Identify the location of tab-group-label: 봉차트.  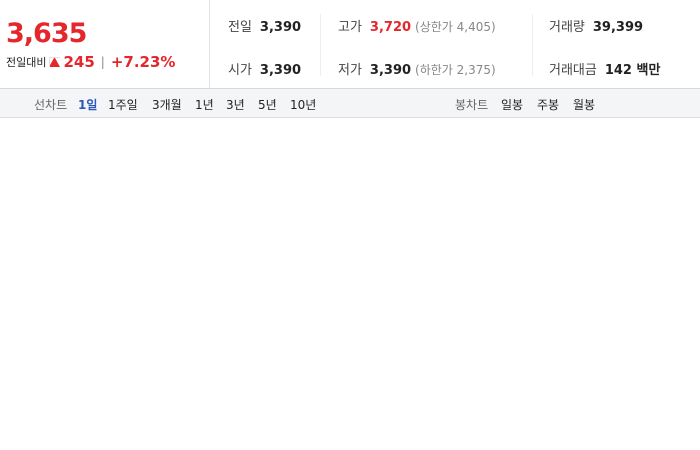
(472, 105).